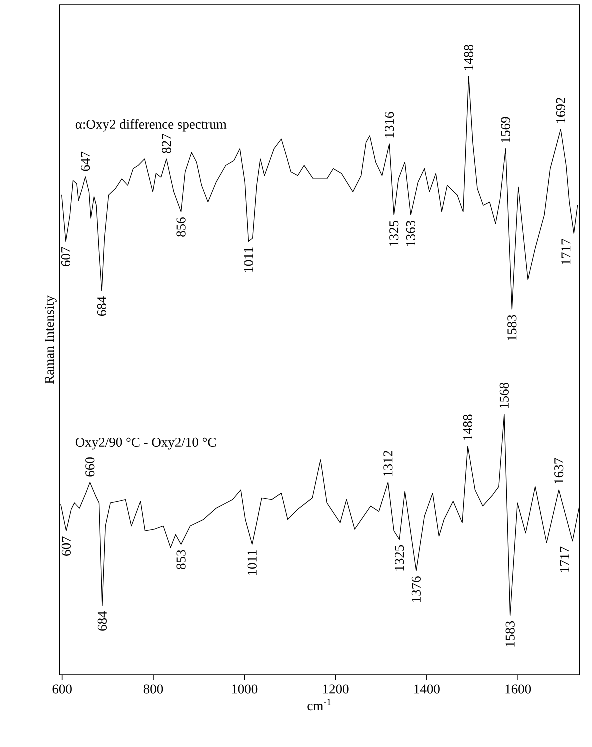 This screenshot has height=747, width=592. I want to click on x-tick-label: 1000, so click(245, 689).